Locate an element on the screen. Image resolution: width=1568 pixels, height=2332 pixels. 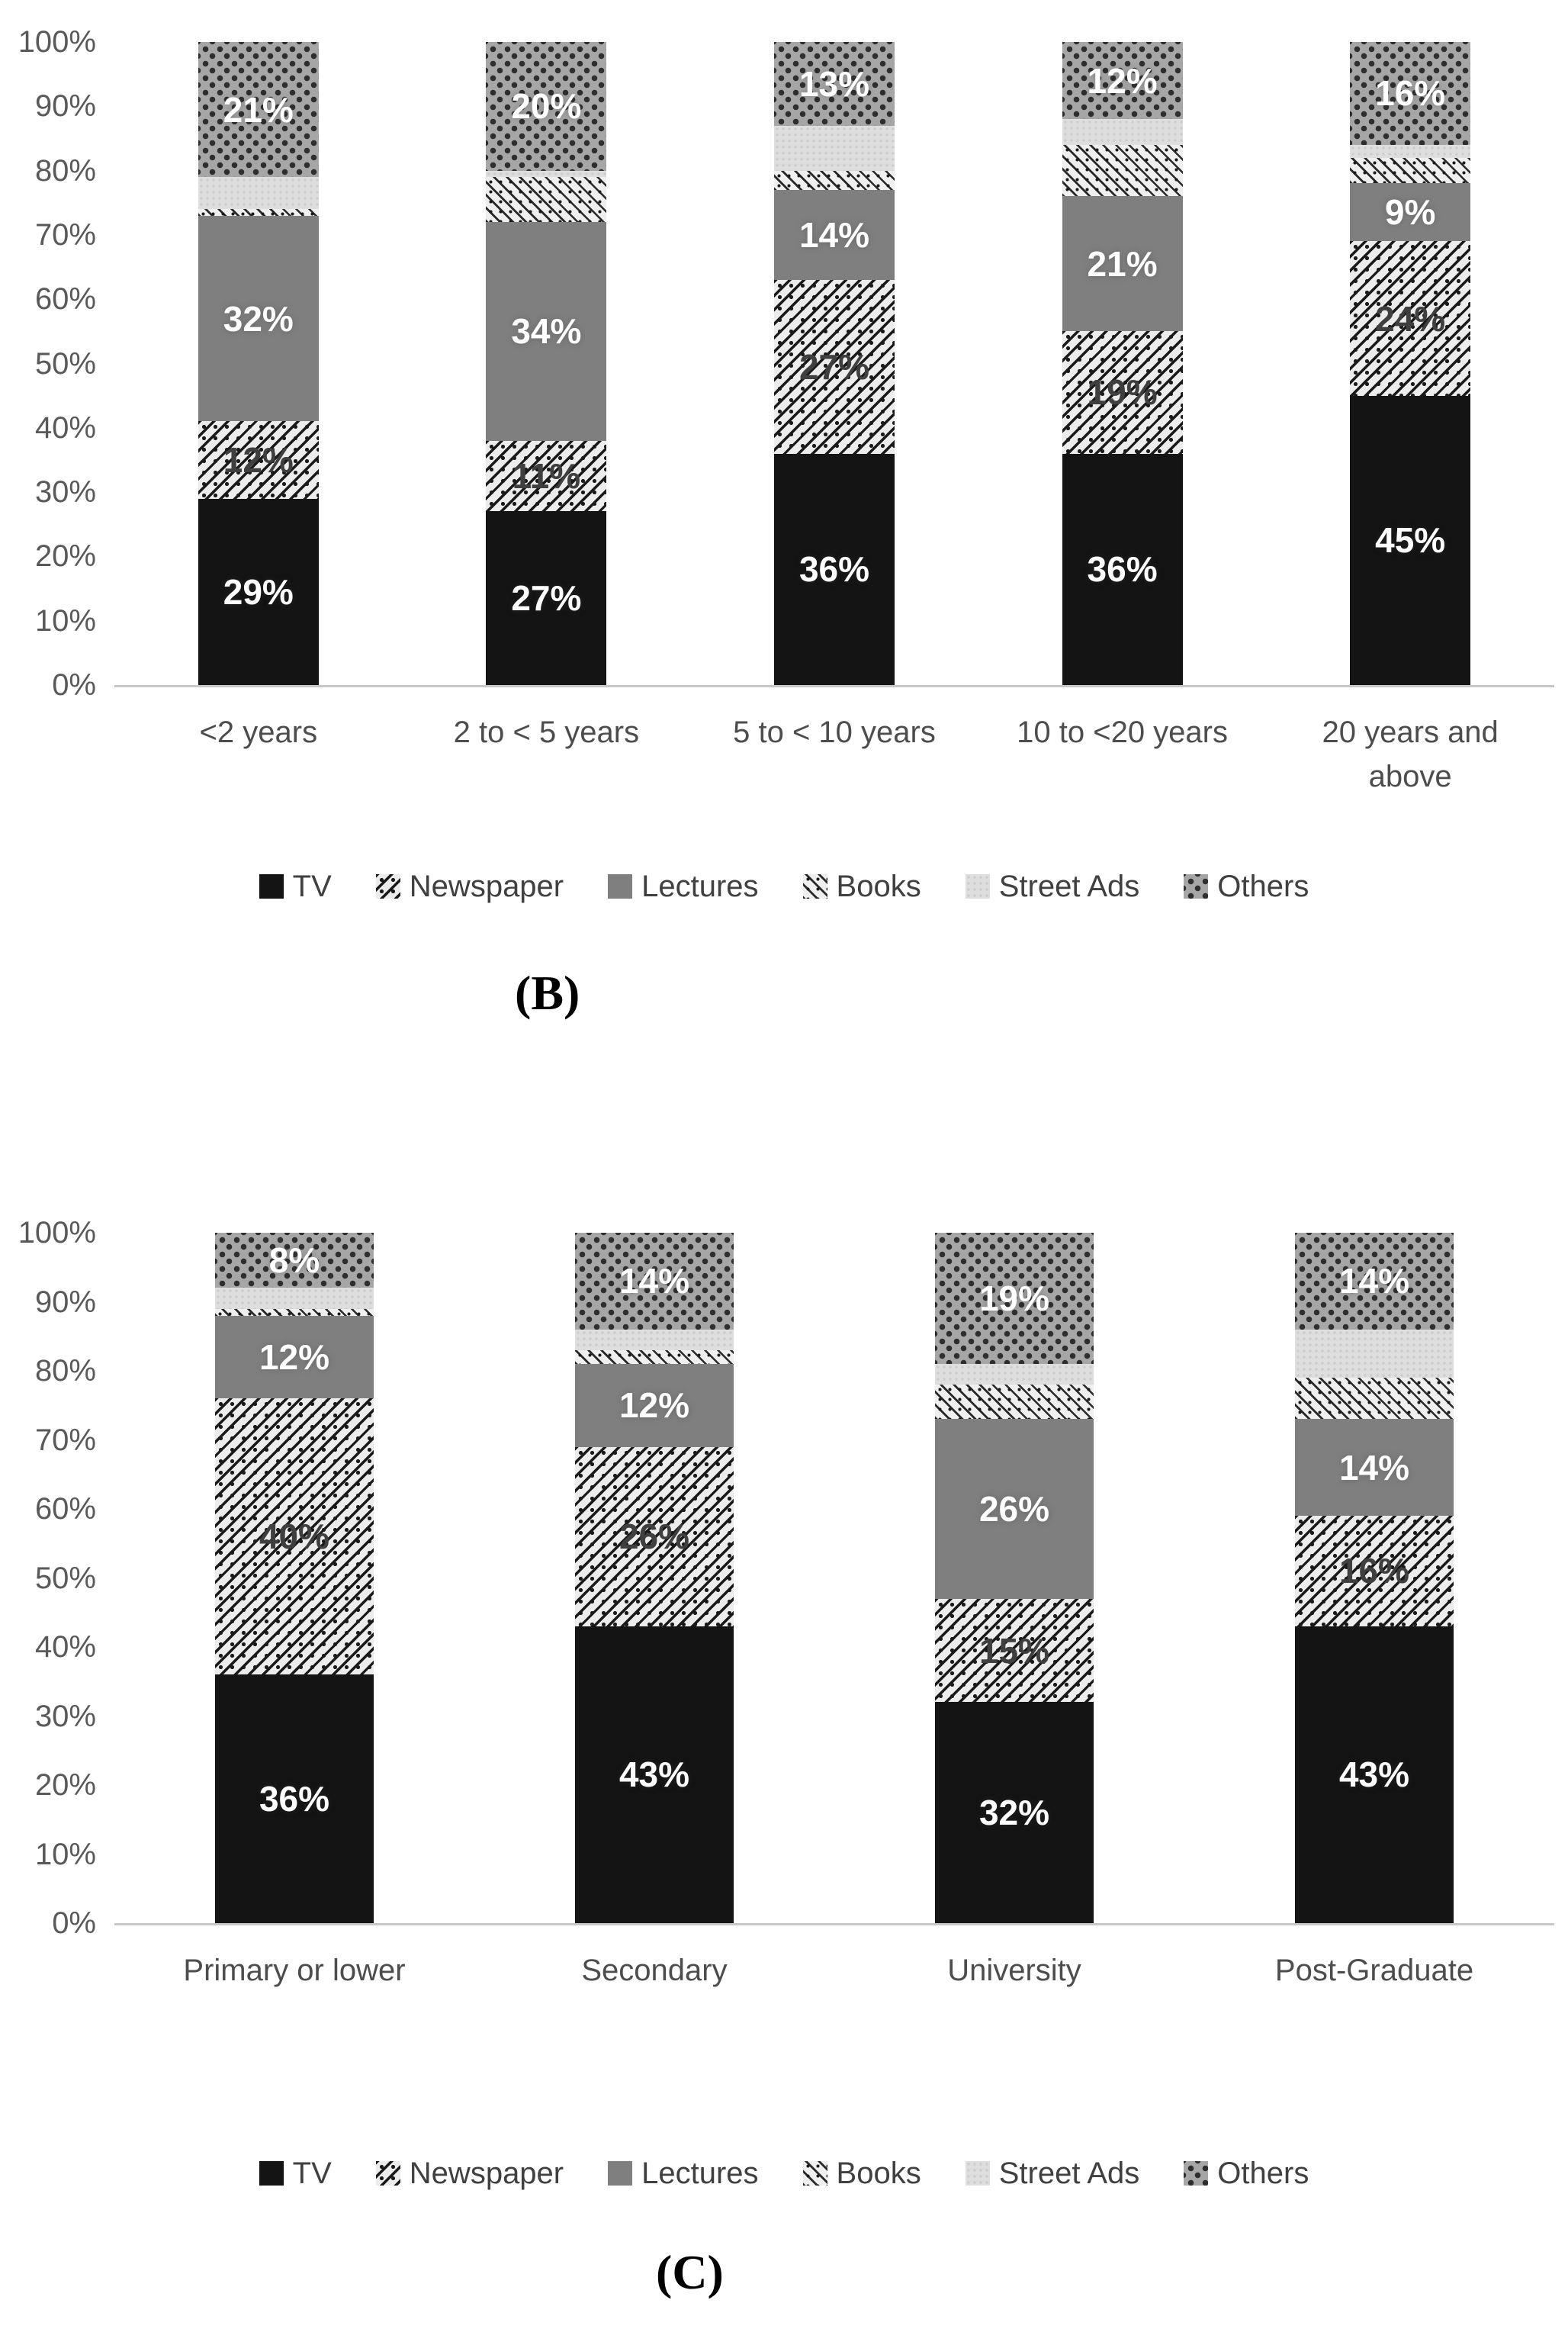
bar-segment-newspaper: 27% is located at coordinates (834, 366).